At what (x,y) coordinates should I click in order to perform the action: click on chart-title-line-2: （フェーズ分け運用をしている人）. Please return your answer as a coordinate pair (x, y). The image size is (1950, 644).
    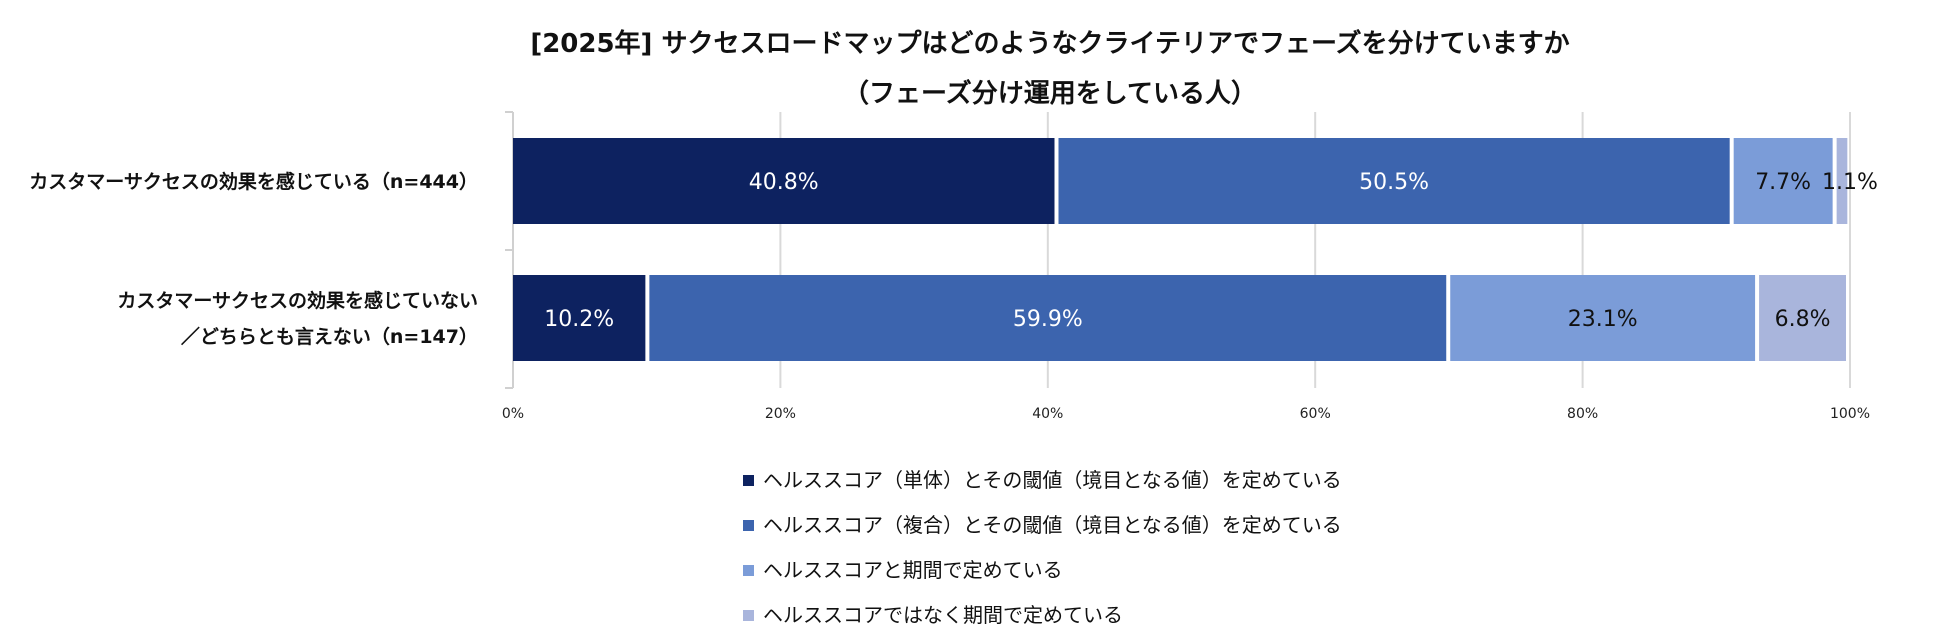
    Looking at the image, I should click on (1050, 93).